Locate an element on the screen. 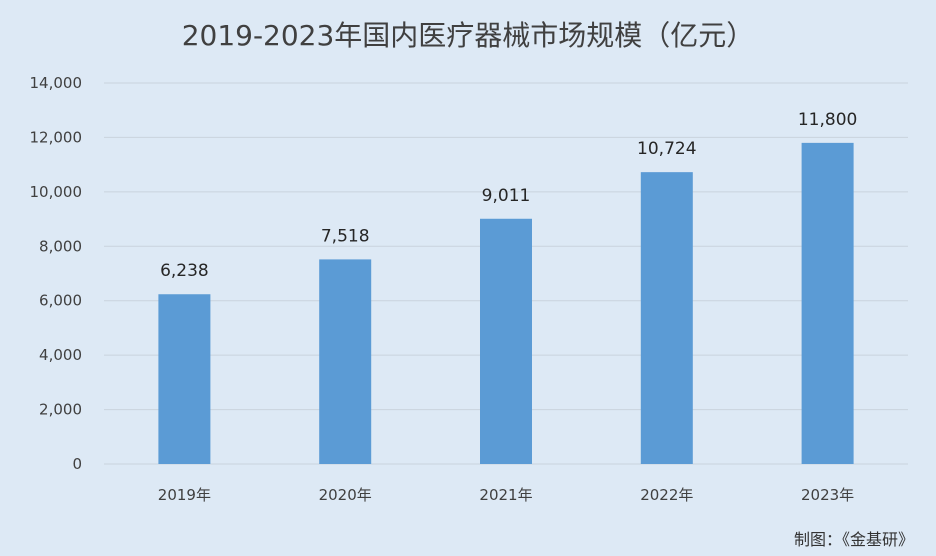 This screenshot has height=556, width=936. y-tick-label: 0 is located at coordinates (77, 464).